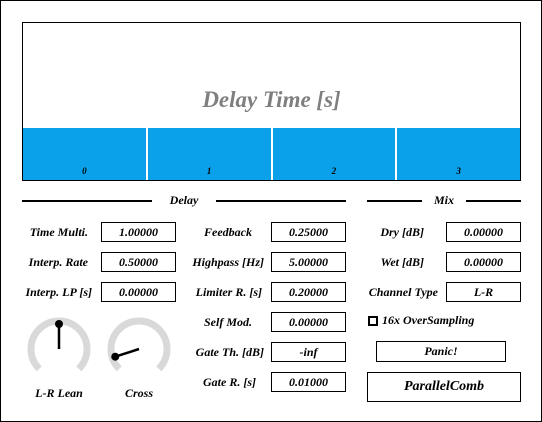 The width and height of the screenshot is (542, 422). What do you see at coordinates (85, 154) in the screenshot?
I see `delay-tap-bar-0: 0` at bounding box center [85, 154].